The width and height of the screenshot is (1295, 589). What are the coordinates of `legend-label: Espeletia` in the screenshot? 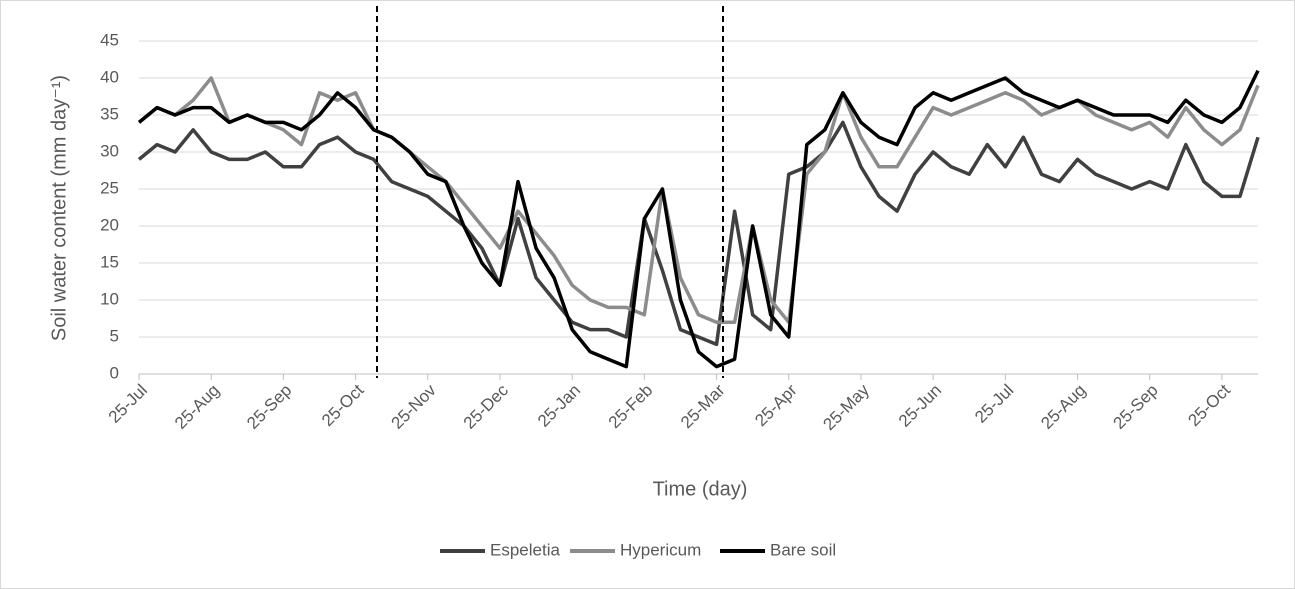 It's located at (525, 549).